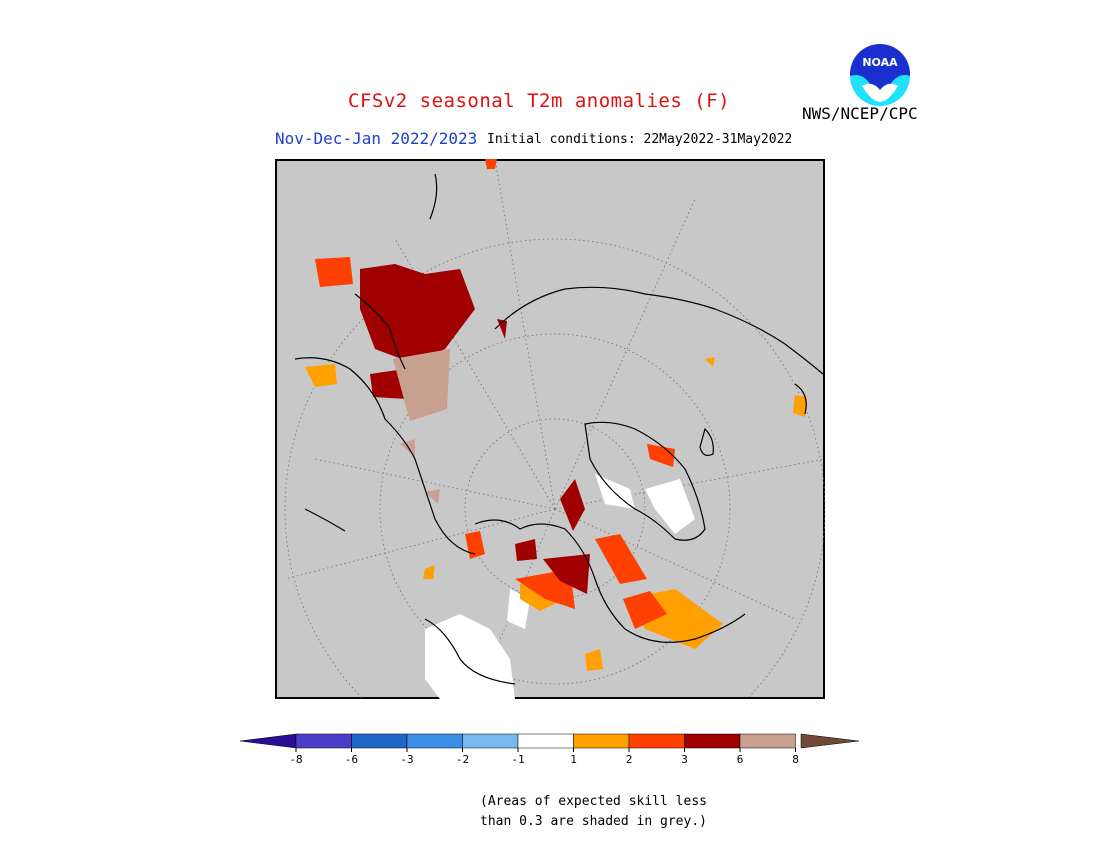  Describe the element at coordinates (795, 759) in the screenshot. I see `colorbar-tick-label: 8` at that location.